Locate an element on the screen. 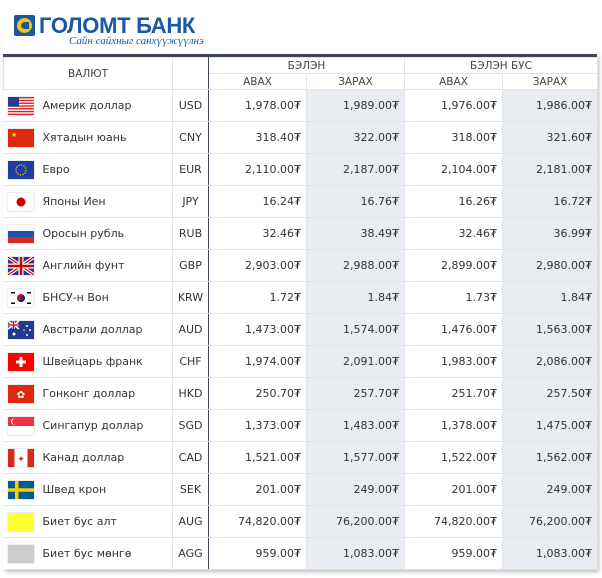 This screenshot has width=602, height=578. currency-code: CHF is located at coordinates (190, 361).